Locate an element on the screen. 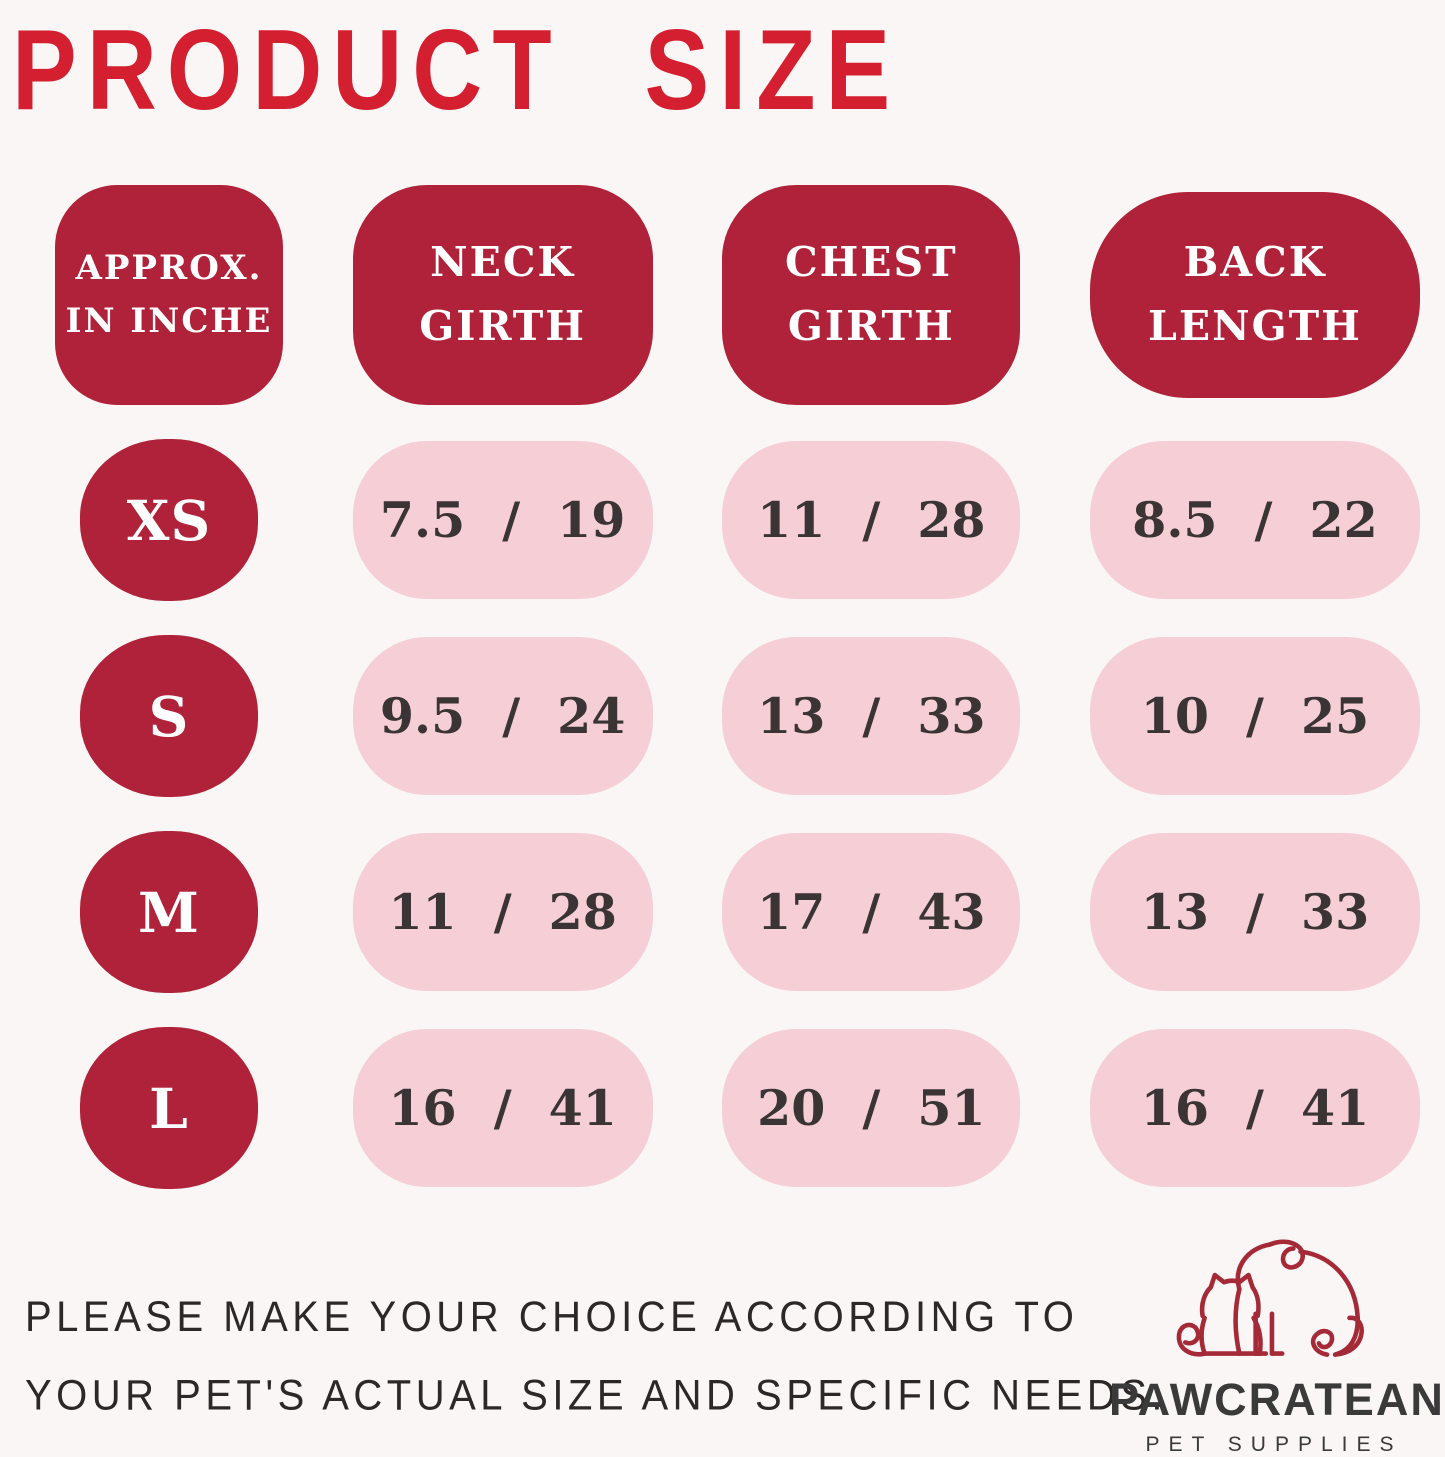  column-header-label: NECK is located at coordinates (503, 262).